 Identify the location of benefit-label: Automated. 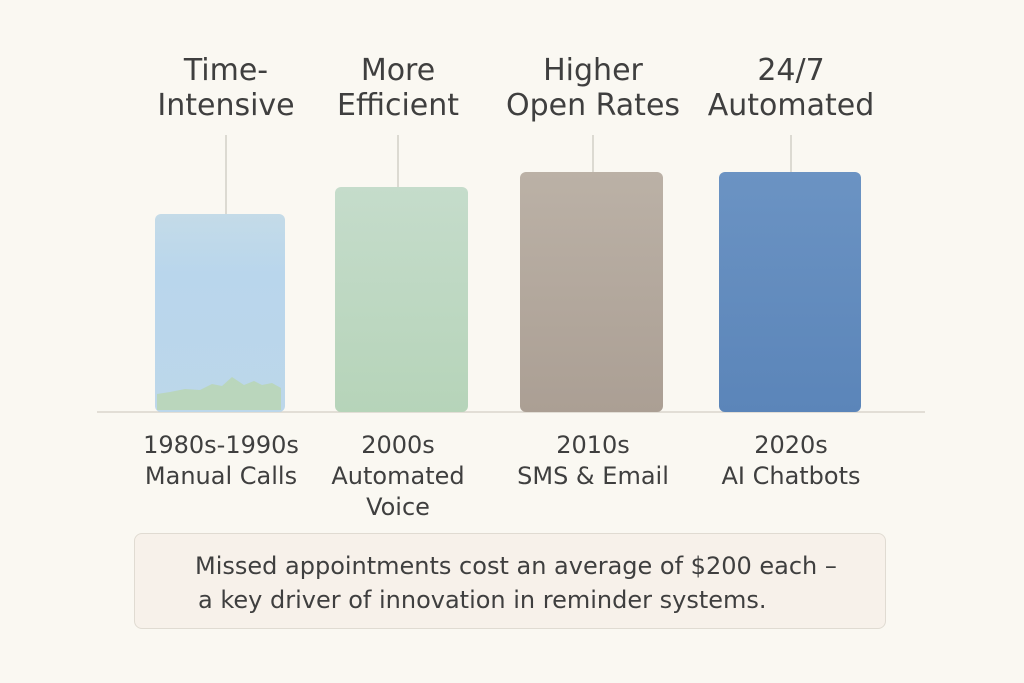
(791, 105).